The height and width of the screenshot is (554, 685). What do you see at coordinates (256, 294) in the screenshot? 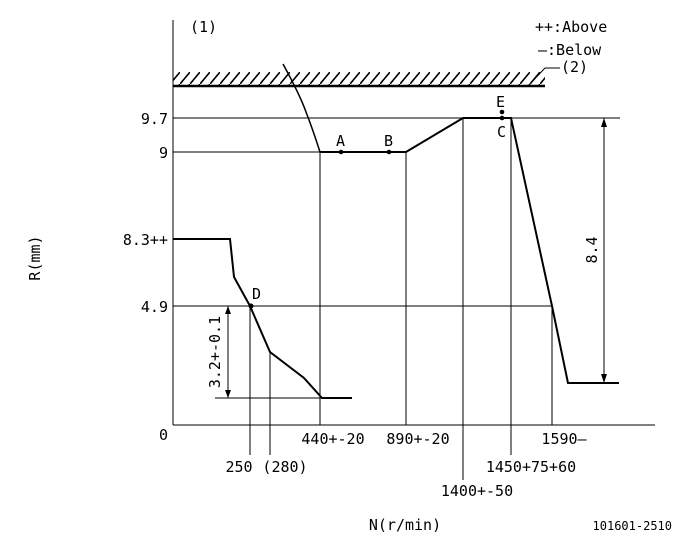
I see `point-d-label: D` at bounding box center [256, 294].